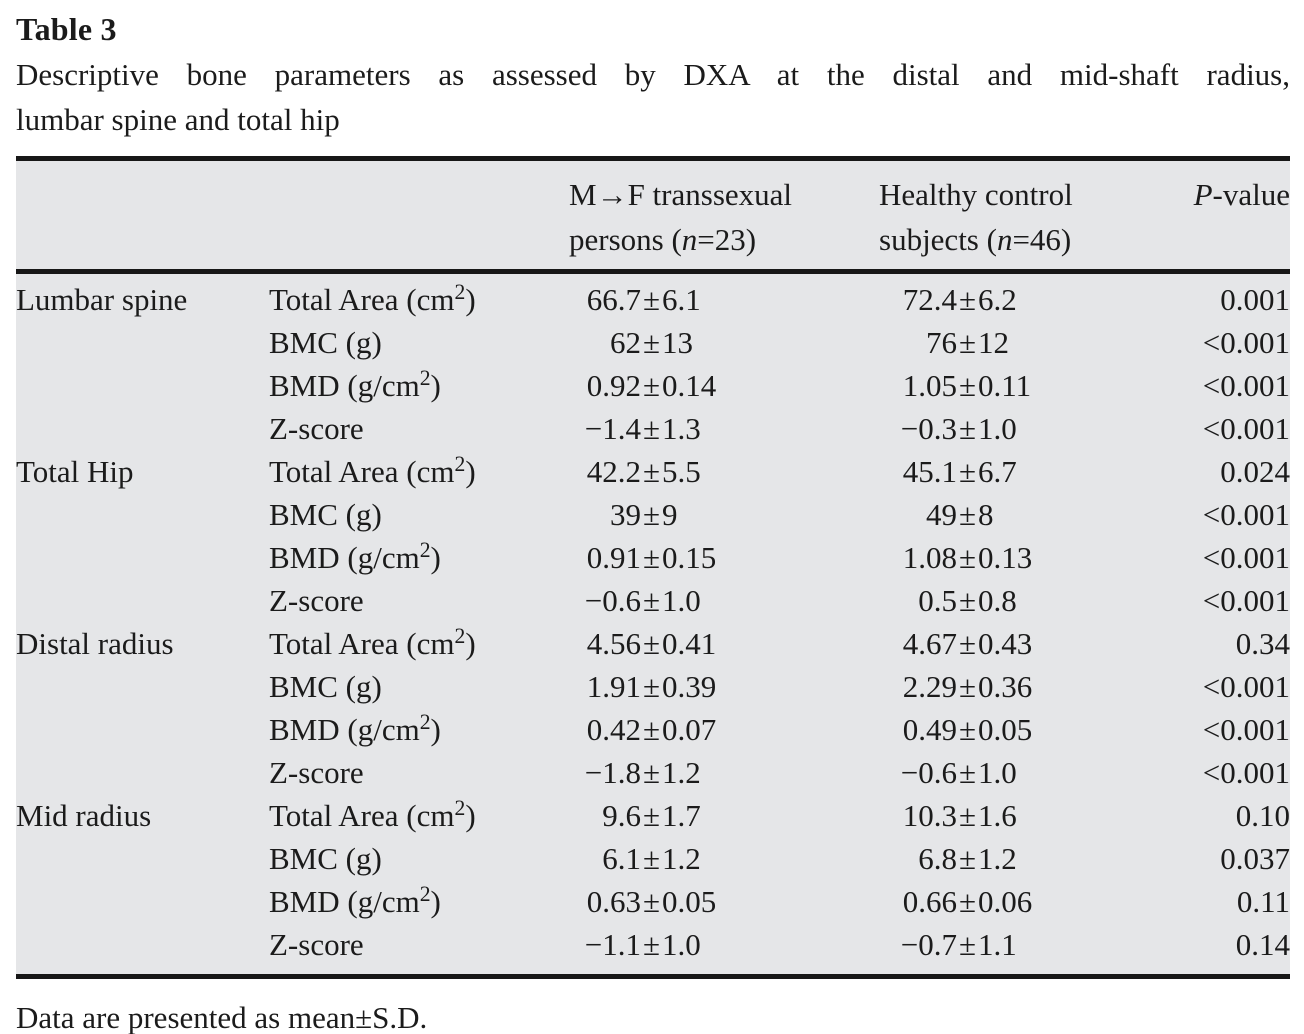 The height and width of the screenshot is (1034, 1304). I want to click on table-row: BMC (g) 39±9 49±8 <0.001, so click(653, 514).